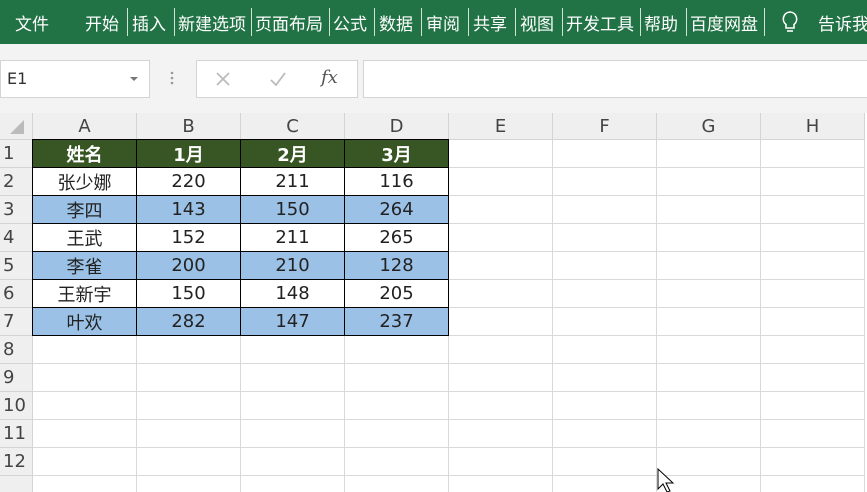  I want to click on header-cell: 1月, so click(188, 153).